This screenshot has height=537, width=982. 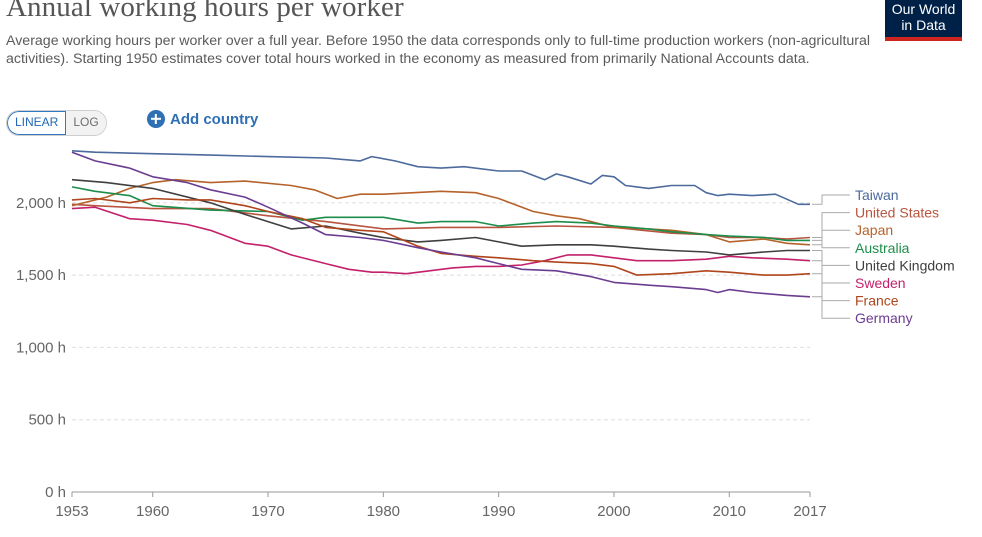 I want to click on legend-label: Japan, so click(x=874, y=230).